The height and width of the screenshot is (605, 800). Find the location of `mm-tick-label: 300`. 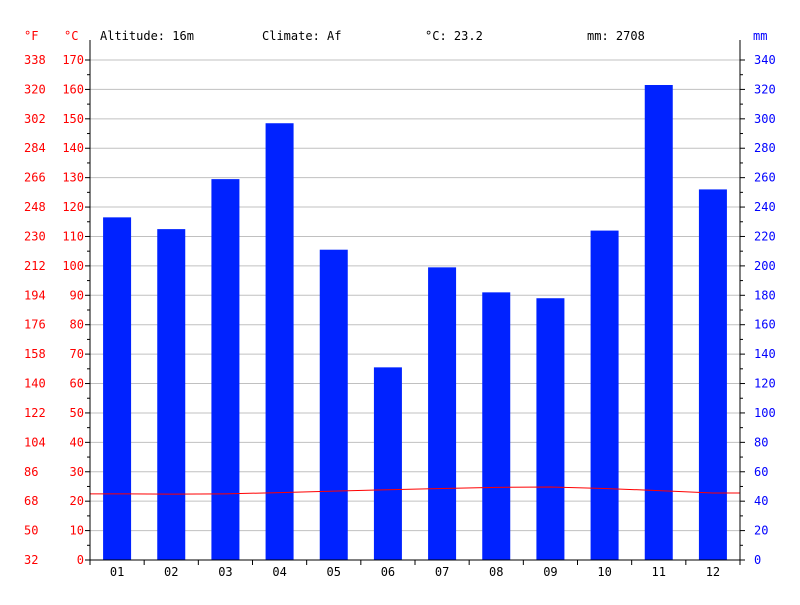

mm-tick-label: 300 is located at coordinates (765, 119).